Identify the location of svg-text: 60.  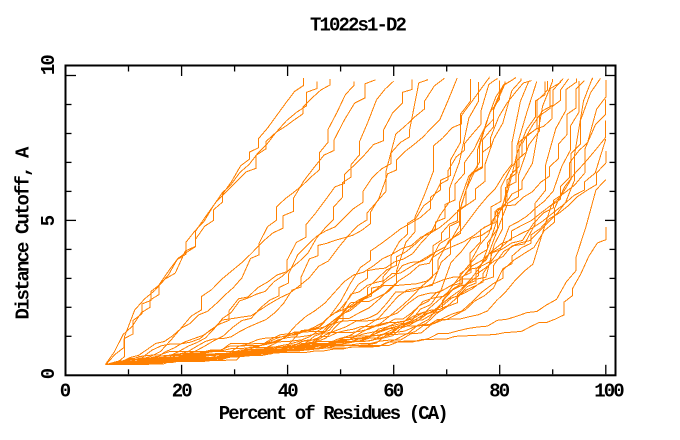
(393, 392).